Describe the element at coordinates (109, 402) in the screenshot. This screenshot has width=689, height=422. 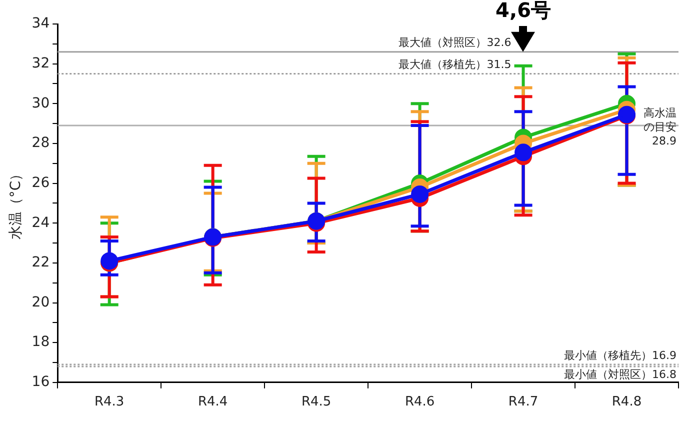
I see `x-tick-label: R4.3` at that location.